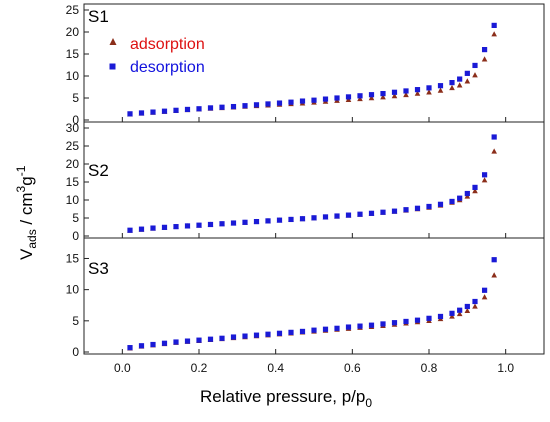  What do you see at coordinates (157, 56) in the screenshot?
I see `legend: adsorption desorption` at bounding box center [157, 56].